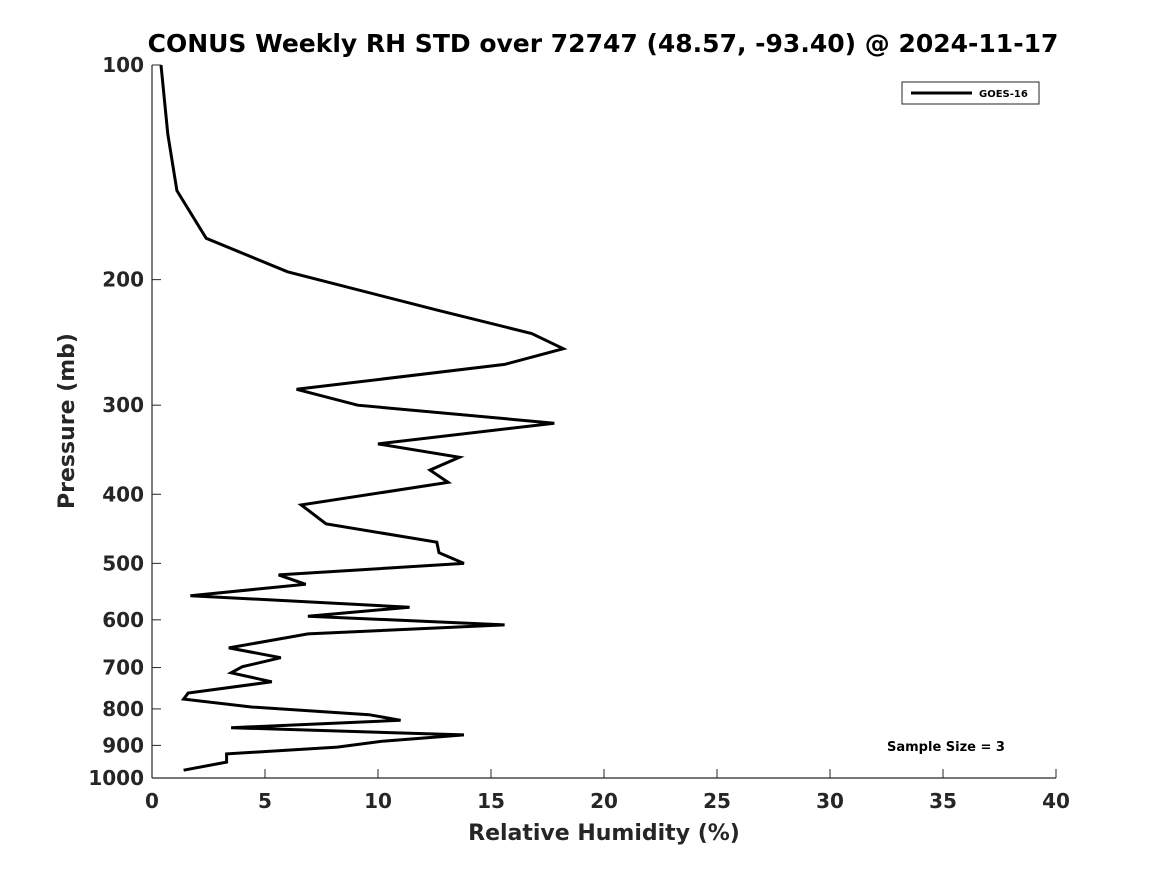 The width and height of the screenshot is (1167, 875). What do you see at coordinates (265, 801) in the screenshot?
I see `x-tick-label: 5` at bounding box center [265, 801].